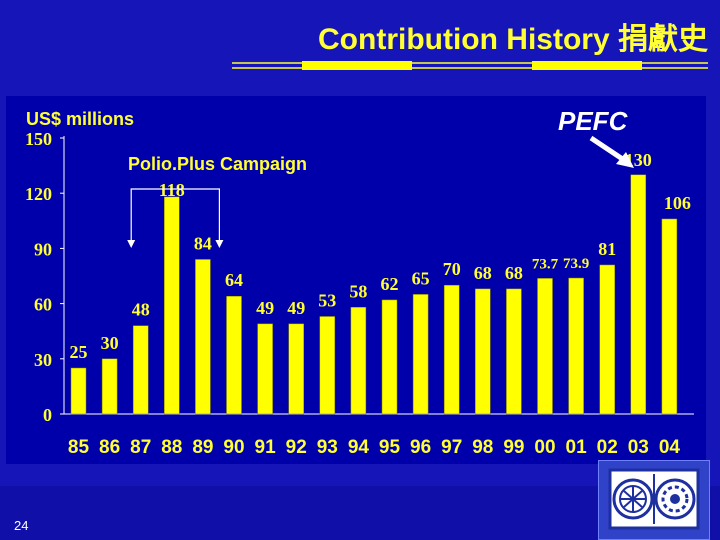 This screenshot has width=720, height=540. What do you see at coordinates (654, 500) in the screenshot?
I see `rotary-foundation-logos-icon` at bounding box center [654, 500].